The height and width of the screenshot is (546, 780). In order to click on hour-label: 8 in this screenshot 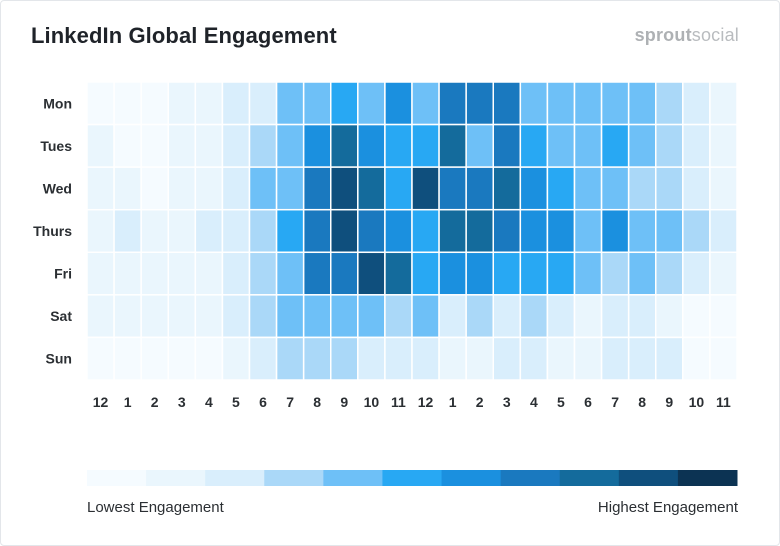, I will do `click(642, 402)`.